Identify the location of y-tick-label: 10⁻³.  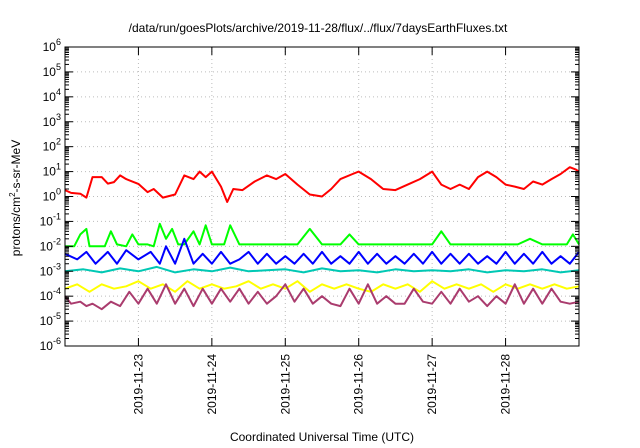
(50, 269).